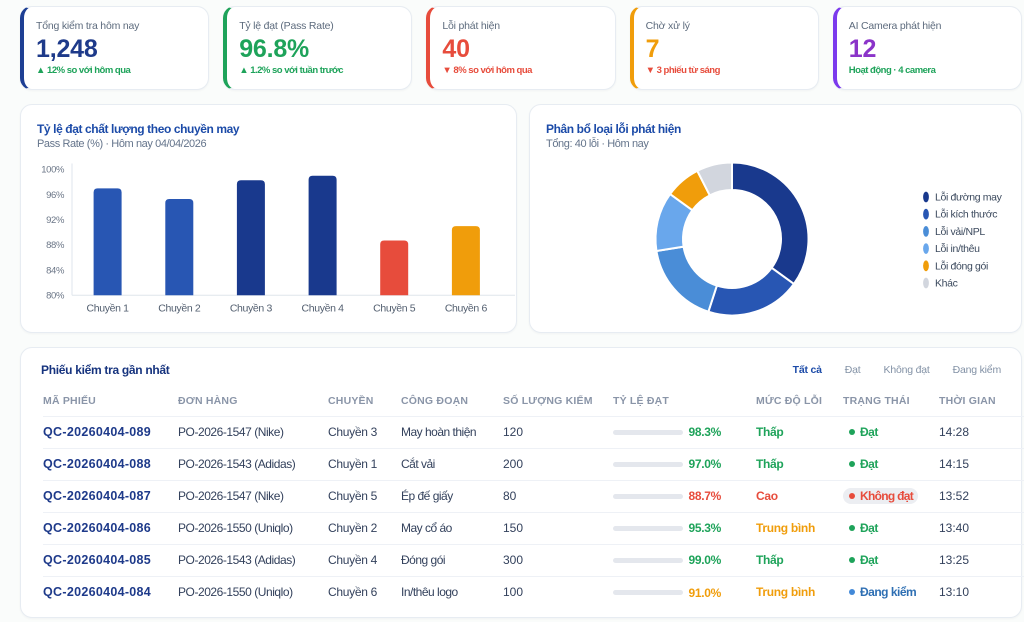 This screenshot has width=1024, height=622. I want to click on svg-text: 96%, so click(55, 195).